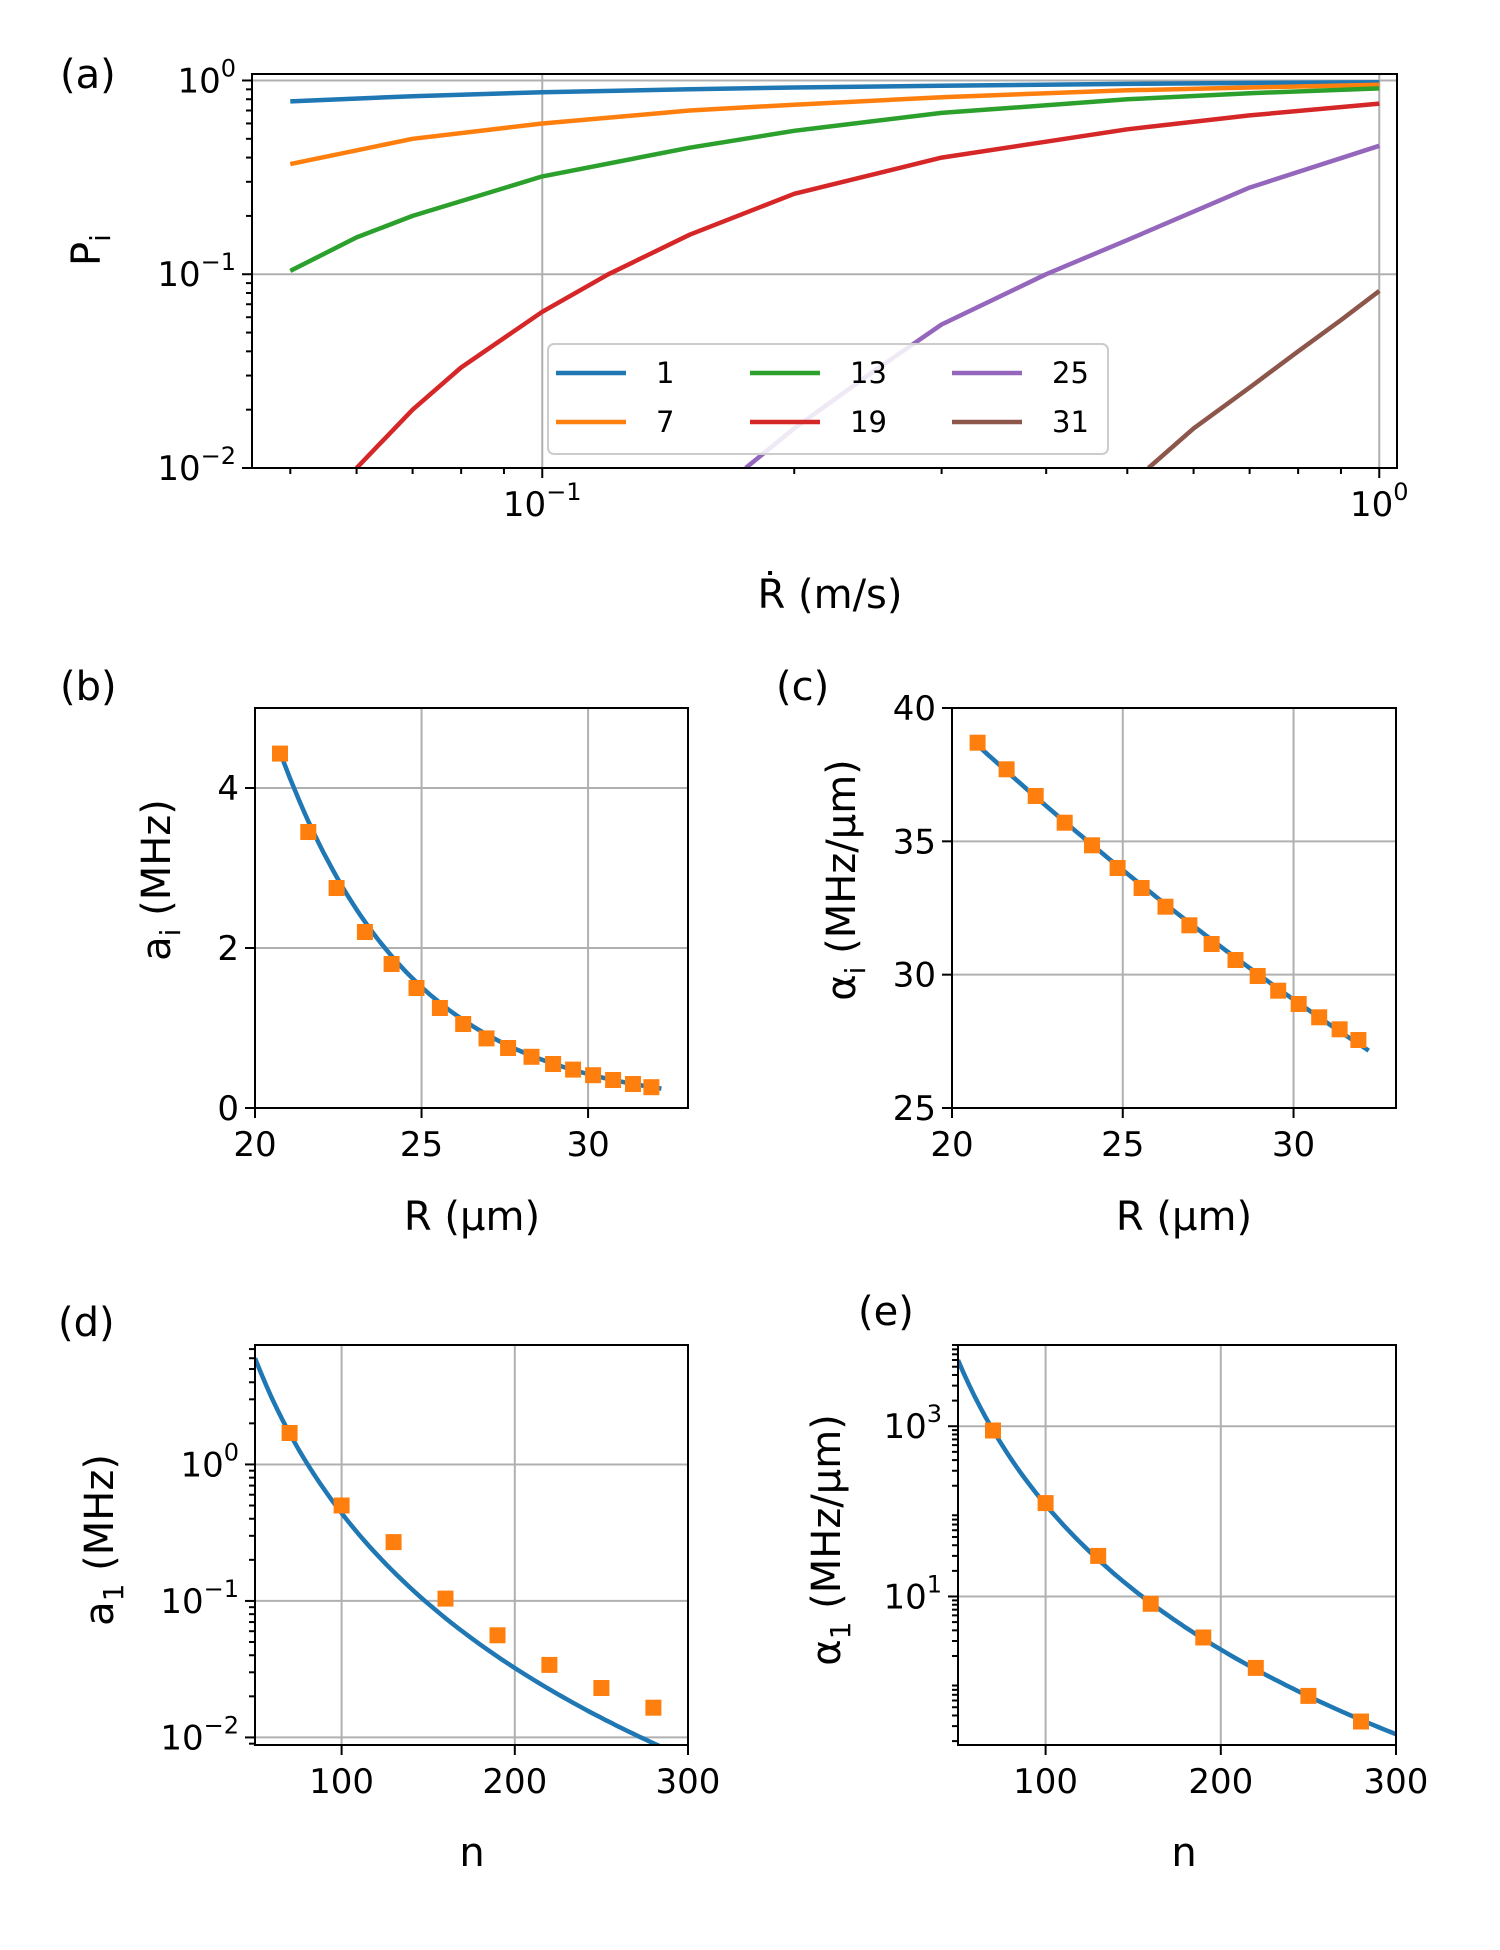  Describe the element at coordinates (830, 594) in the screenshot. I see `x-axis-label-a: Ṙ (m/s)` at that location.